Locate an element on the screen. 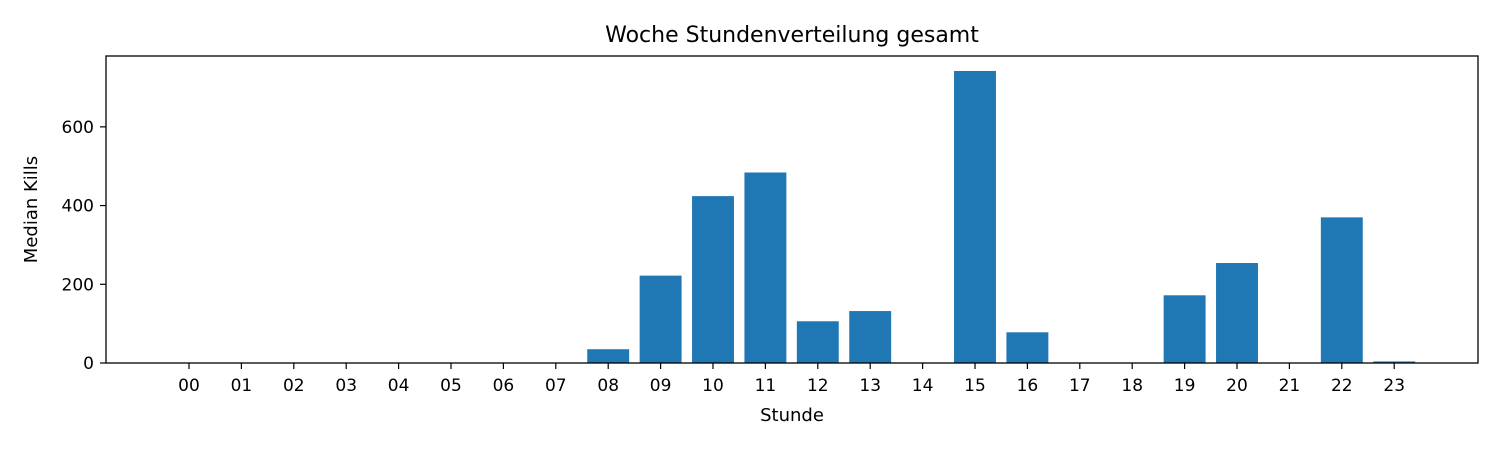 The width and height of the screenshot is (1500, 454). x-tick-label: 06 is located at coordinates (504, 386).